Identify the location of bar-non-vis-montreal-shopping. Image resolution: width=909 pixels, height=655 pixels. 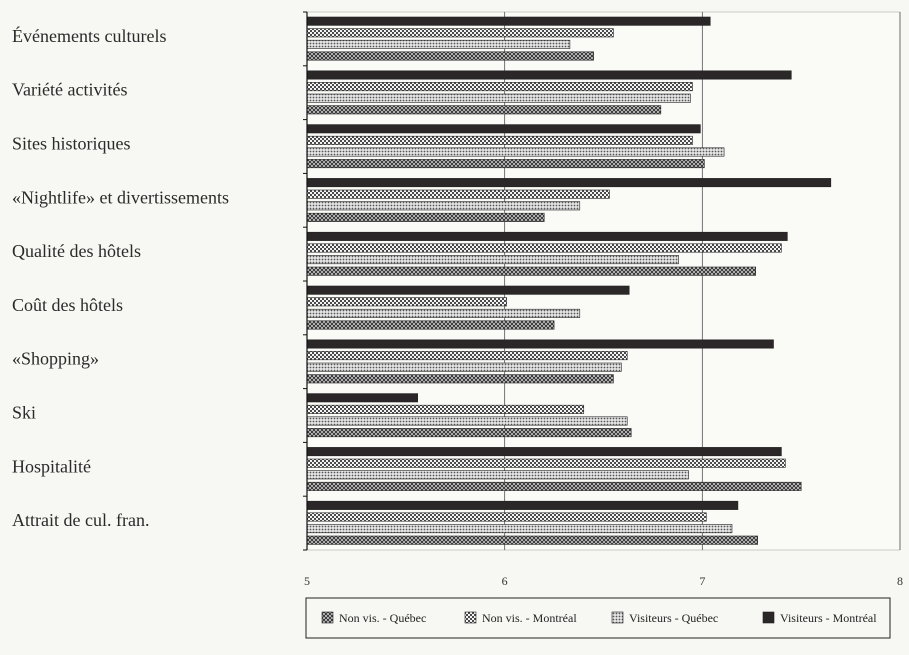
(467, 356).